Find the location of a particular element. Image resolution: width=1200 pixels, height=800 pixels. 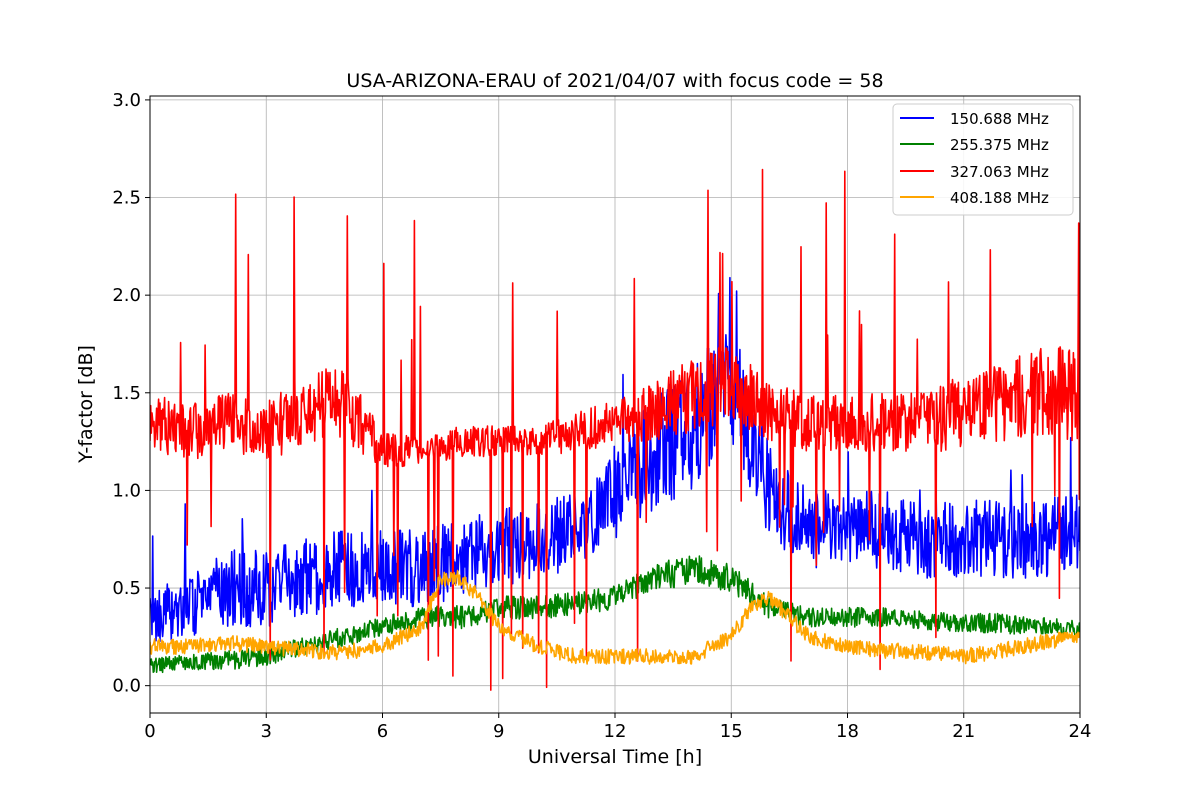

x-tick-label: 24 is located at coordinates (1080, 731).